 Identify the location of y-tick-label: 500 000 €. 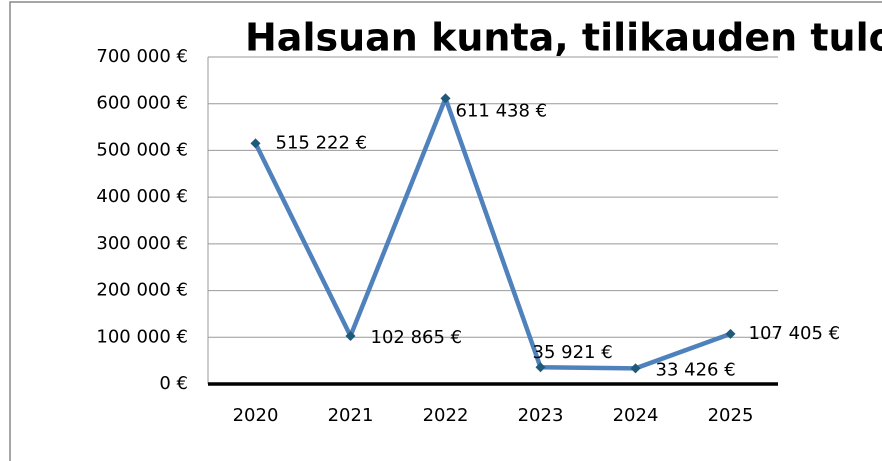
(142, 149).